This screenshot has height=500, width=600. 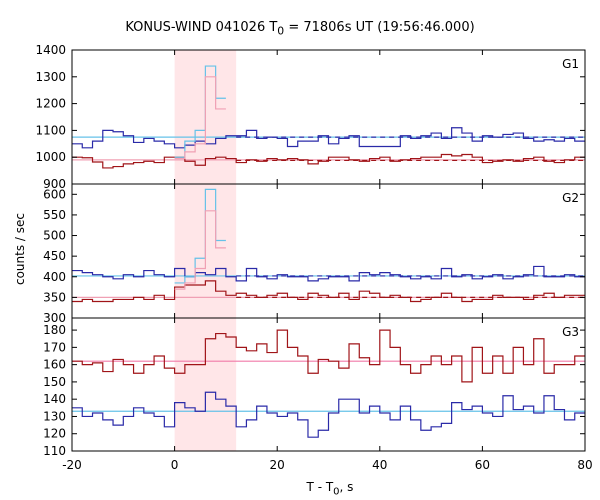 What do you see at coordinates (50, 50) in the screenshot?
I see `y-tick-label: 1400` at bounding box center [50, 50].